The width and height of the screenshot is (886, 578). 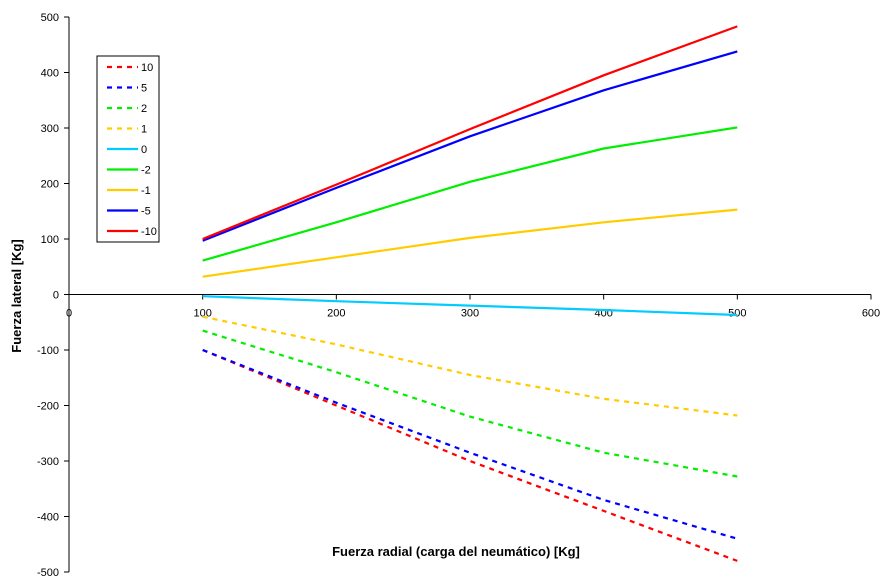 I want to click on legend-label: -1, so click(x=146, y=191).